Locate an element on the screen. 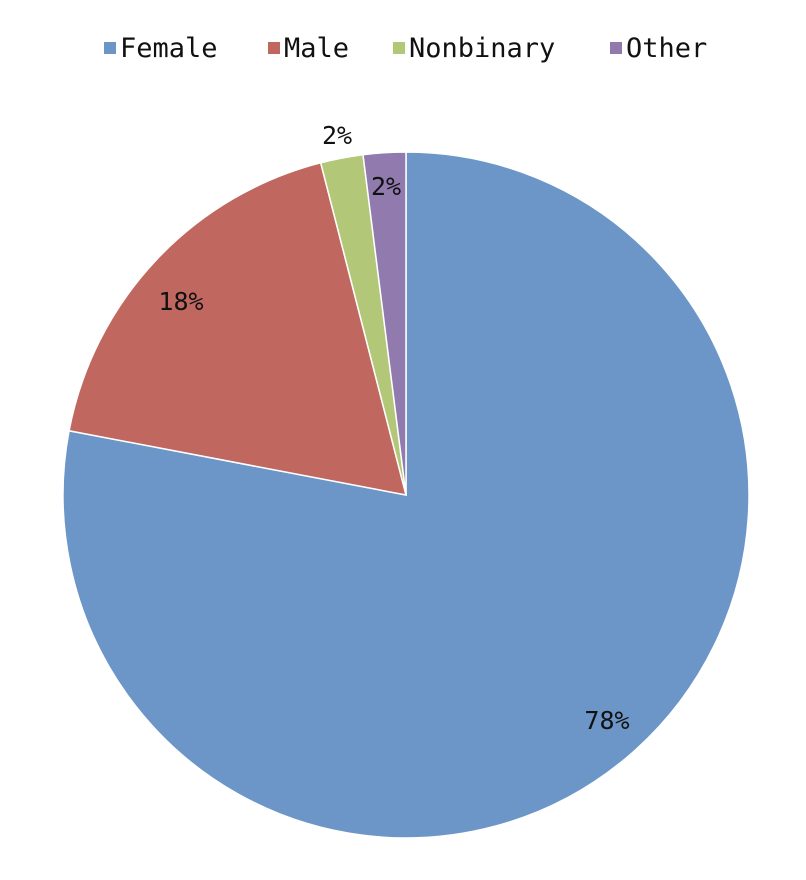  legend-swatch-male is located at coordinates (274, 48).